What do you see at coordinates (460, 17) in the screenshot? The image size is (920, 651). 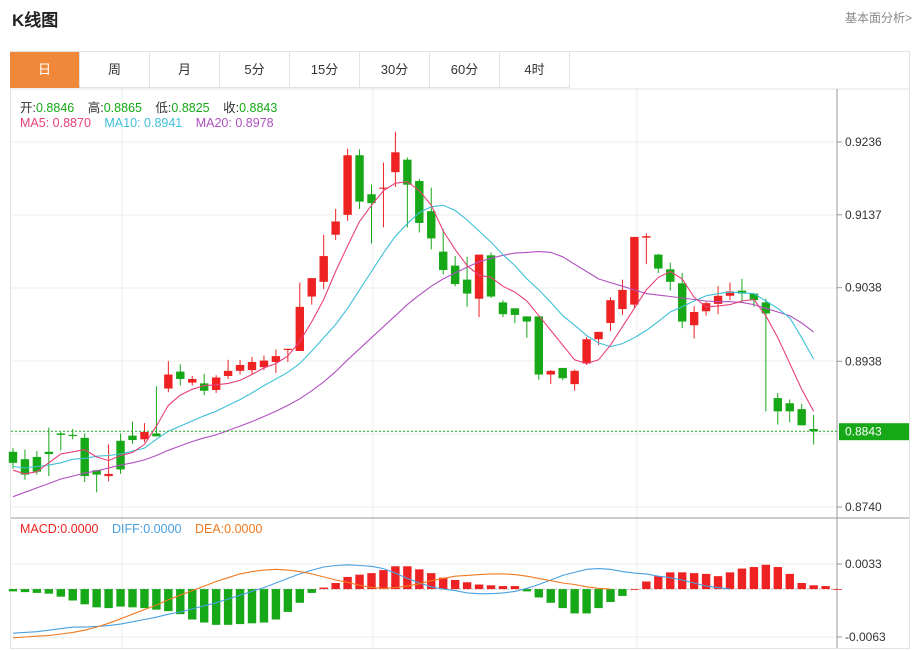 I see `header: K线图 基本面分析>` at bounding box center [460, 17].